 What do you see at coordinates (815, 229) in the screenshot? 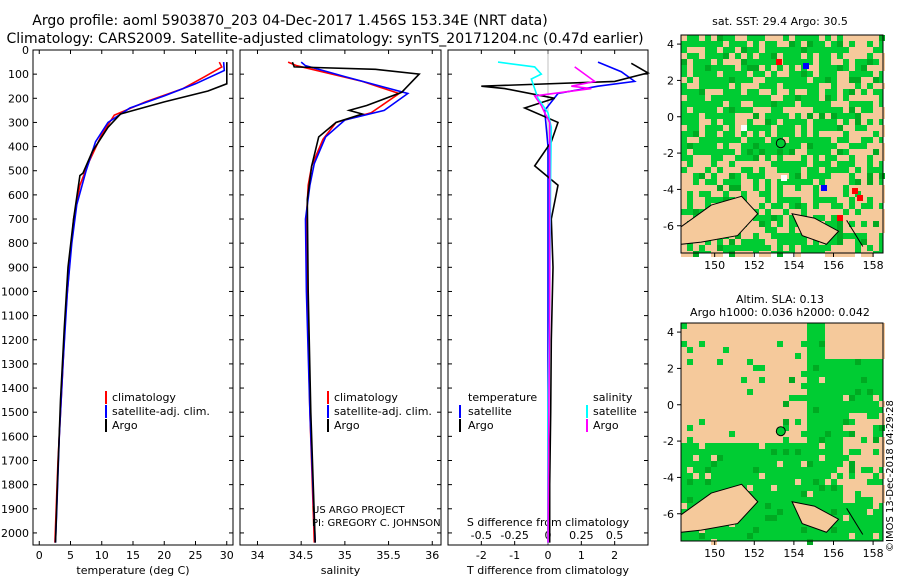
I see `coastline-new-britain` at bounding box center [815, 229].